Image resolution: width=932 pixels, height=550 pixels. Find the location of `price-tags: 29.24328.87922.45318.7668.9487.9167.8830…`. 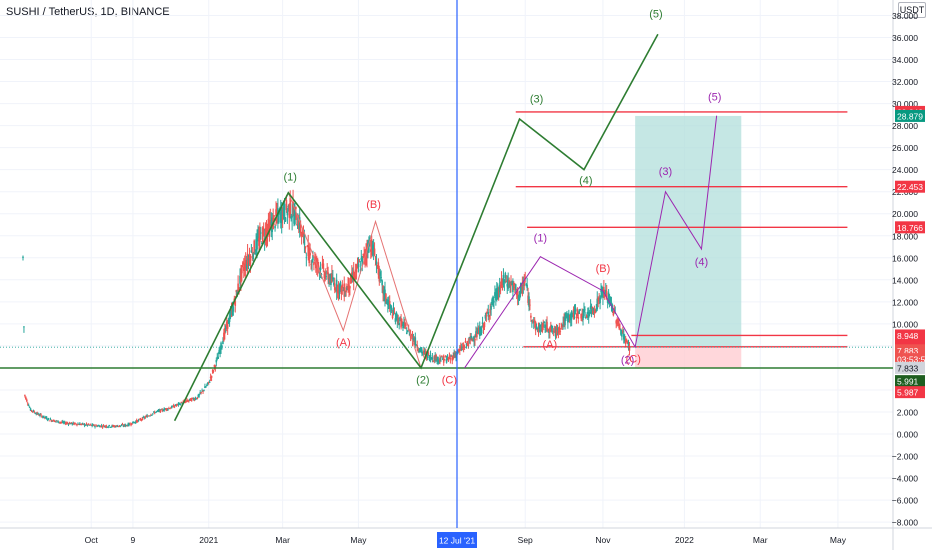

price-tags: 29.24328.87922.45318.7668.9487.9167.8830… is located at coordinates (912, 252).